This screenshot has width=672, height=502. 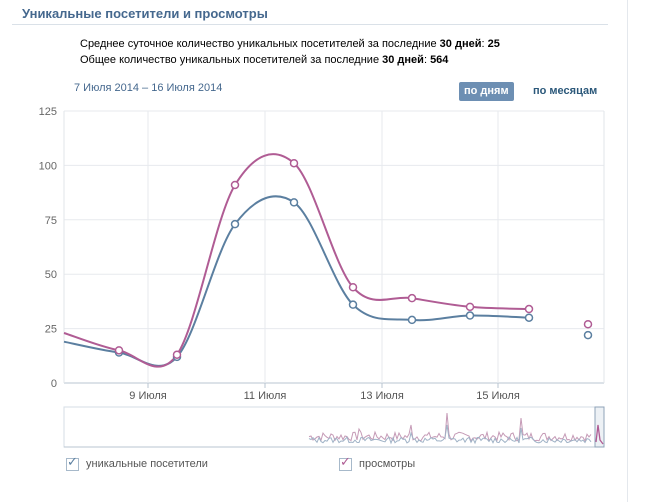 What do you see at coordinates (565, 91) in the screenshot?
I see `by-months-button: по месяцам` at bounding box center [565, 91].